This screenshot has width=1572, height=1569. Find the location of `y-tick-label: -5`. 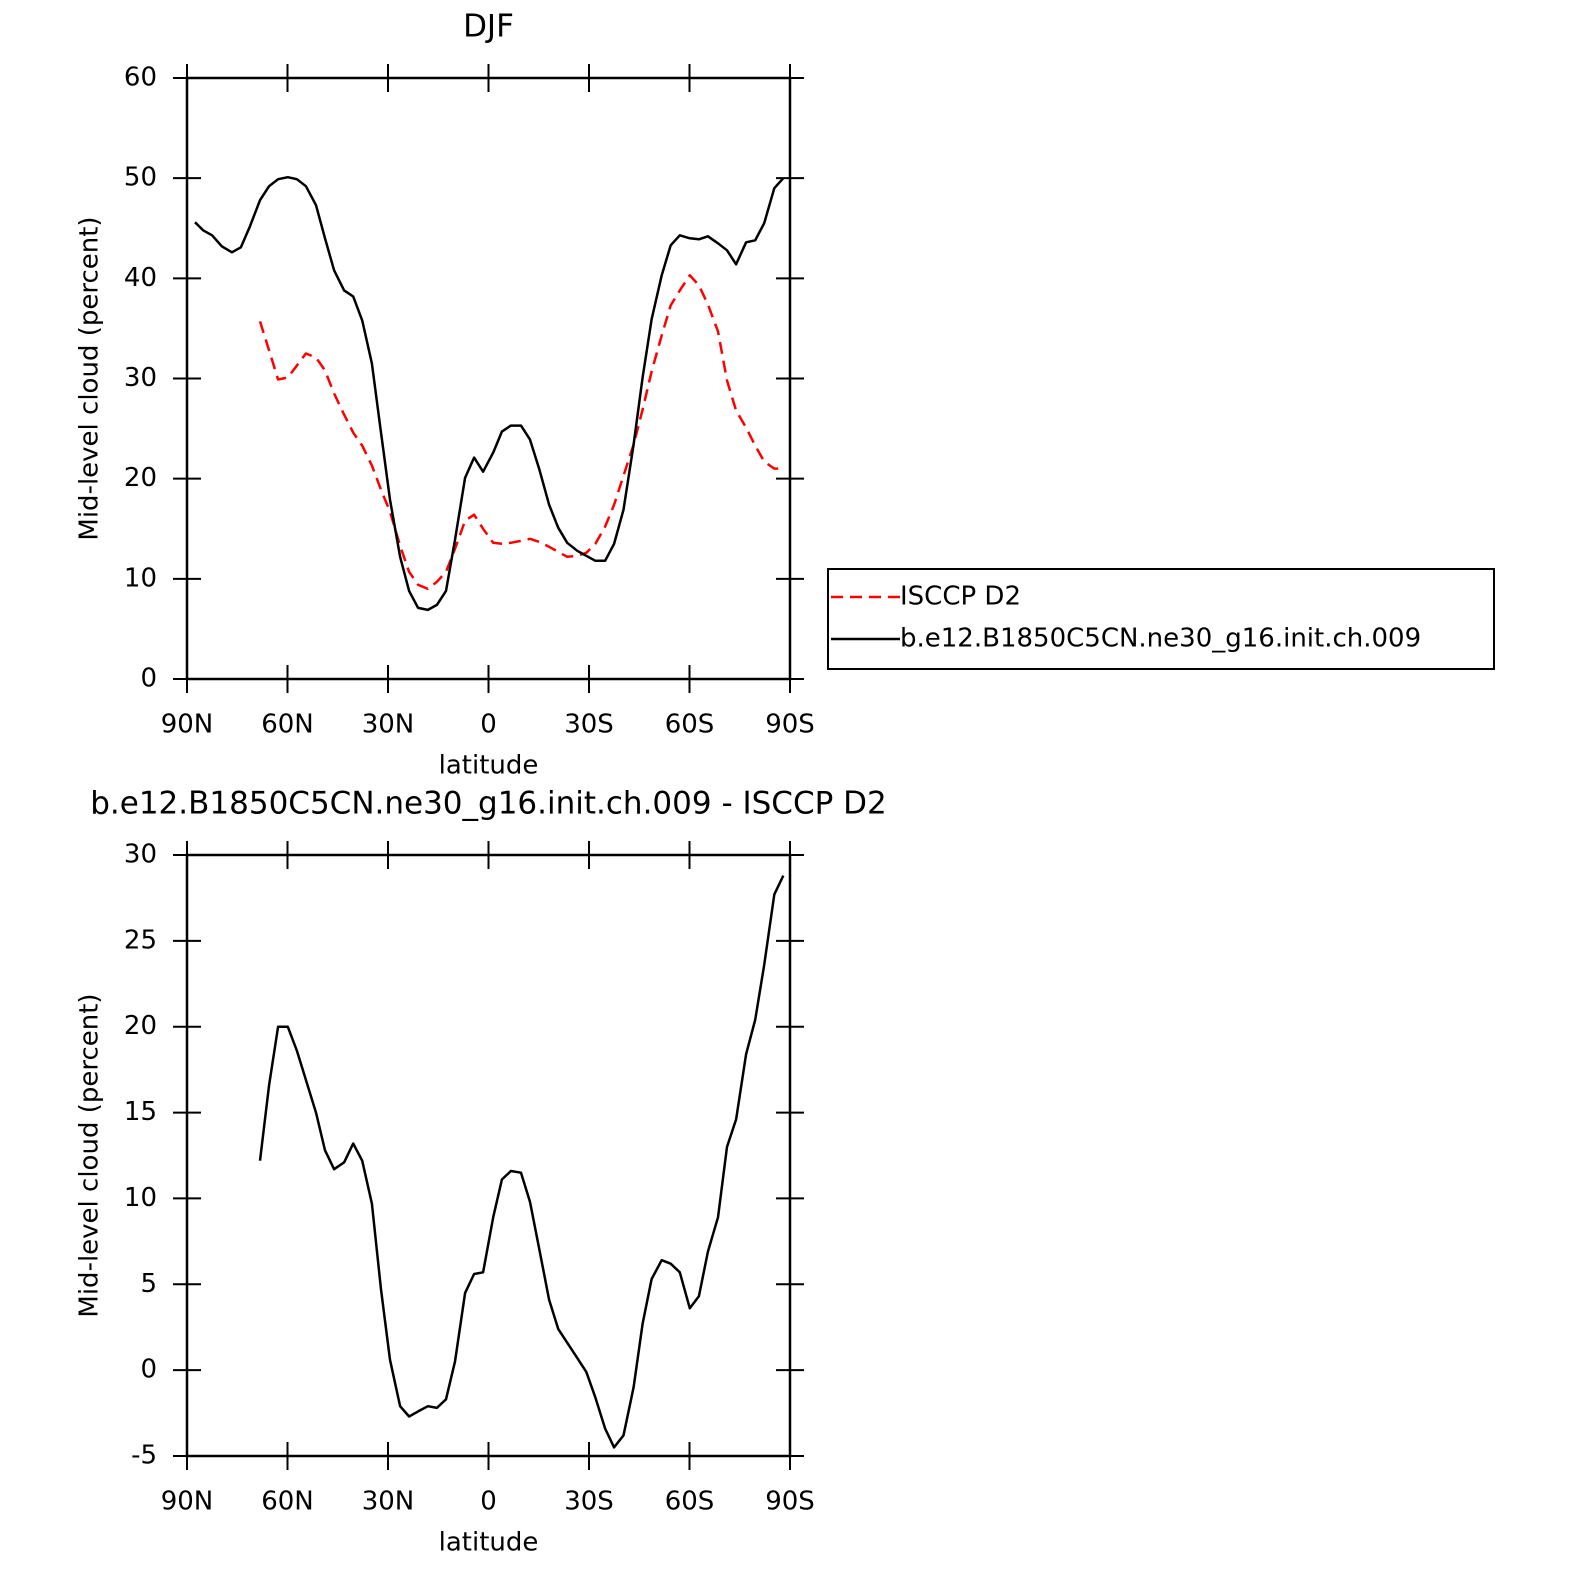

y-tick-label: -5 is located at coordinates (144, 1456).